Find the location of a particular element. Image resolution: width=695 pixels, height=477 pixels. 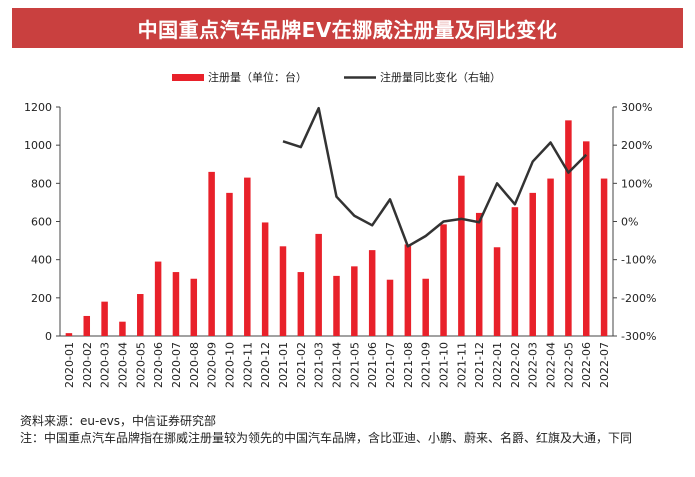

x-axis-tick-label: 2021-01 is located at coordinates (283, 365).